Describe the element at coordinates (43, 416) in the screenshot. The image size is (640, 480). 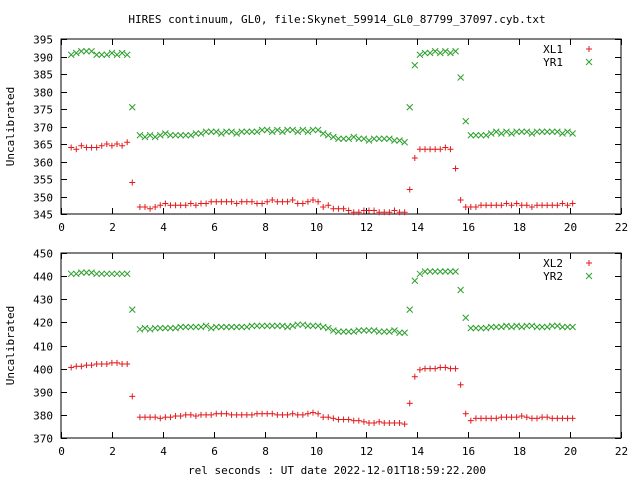
I see `y-tick-label: 380` at that location.